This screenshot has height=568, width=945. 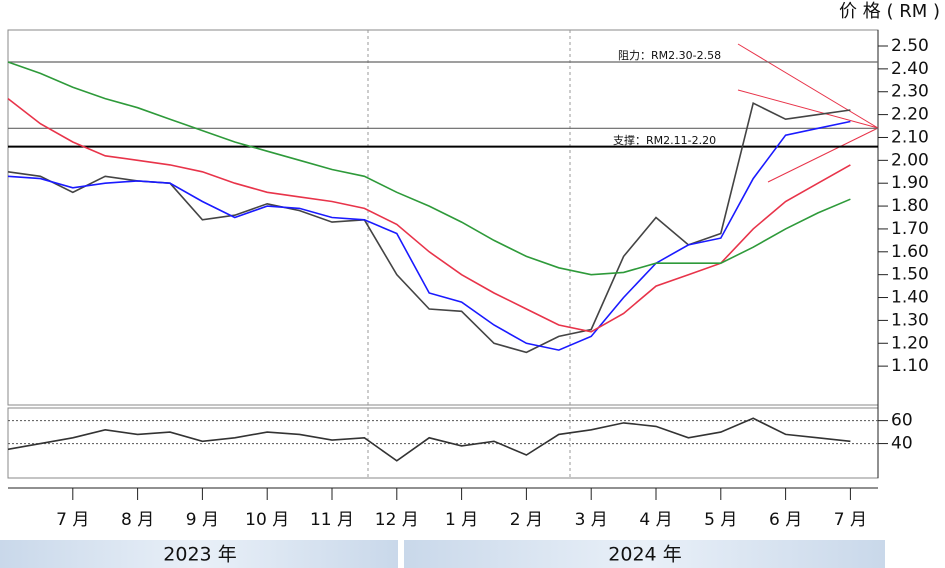 I want to click on x-tick-label: 9 月, so click(x=202, y=520).